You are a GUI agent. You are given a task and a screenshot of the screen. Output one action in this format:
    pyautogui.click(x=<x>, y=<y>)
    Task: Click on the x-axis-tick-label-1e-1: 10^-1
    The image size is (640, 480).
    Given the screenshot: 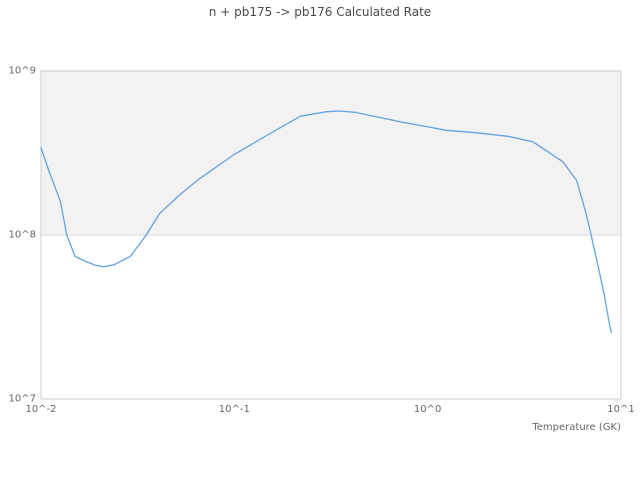 What is the action you would take?
    pyautogui.click(x=234, y=409)
    